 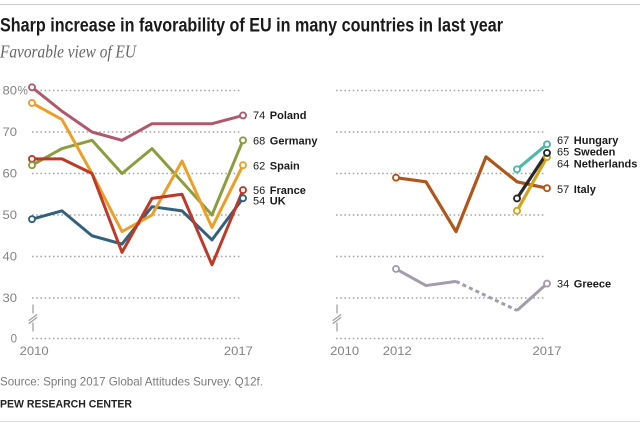 I want to click on svg-text: 40, so click(x=10, y=257).